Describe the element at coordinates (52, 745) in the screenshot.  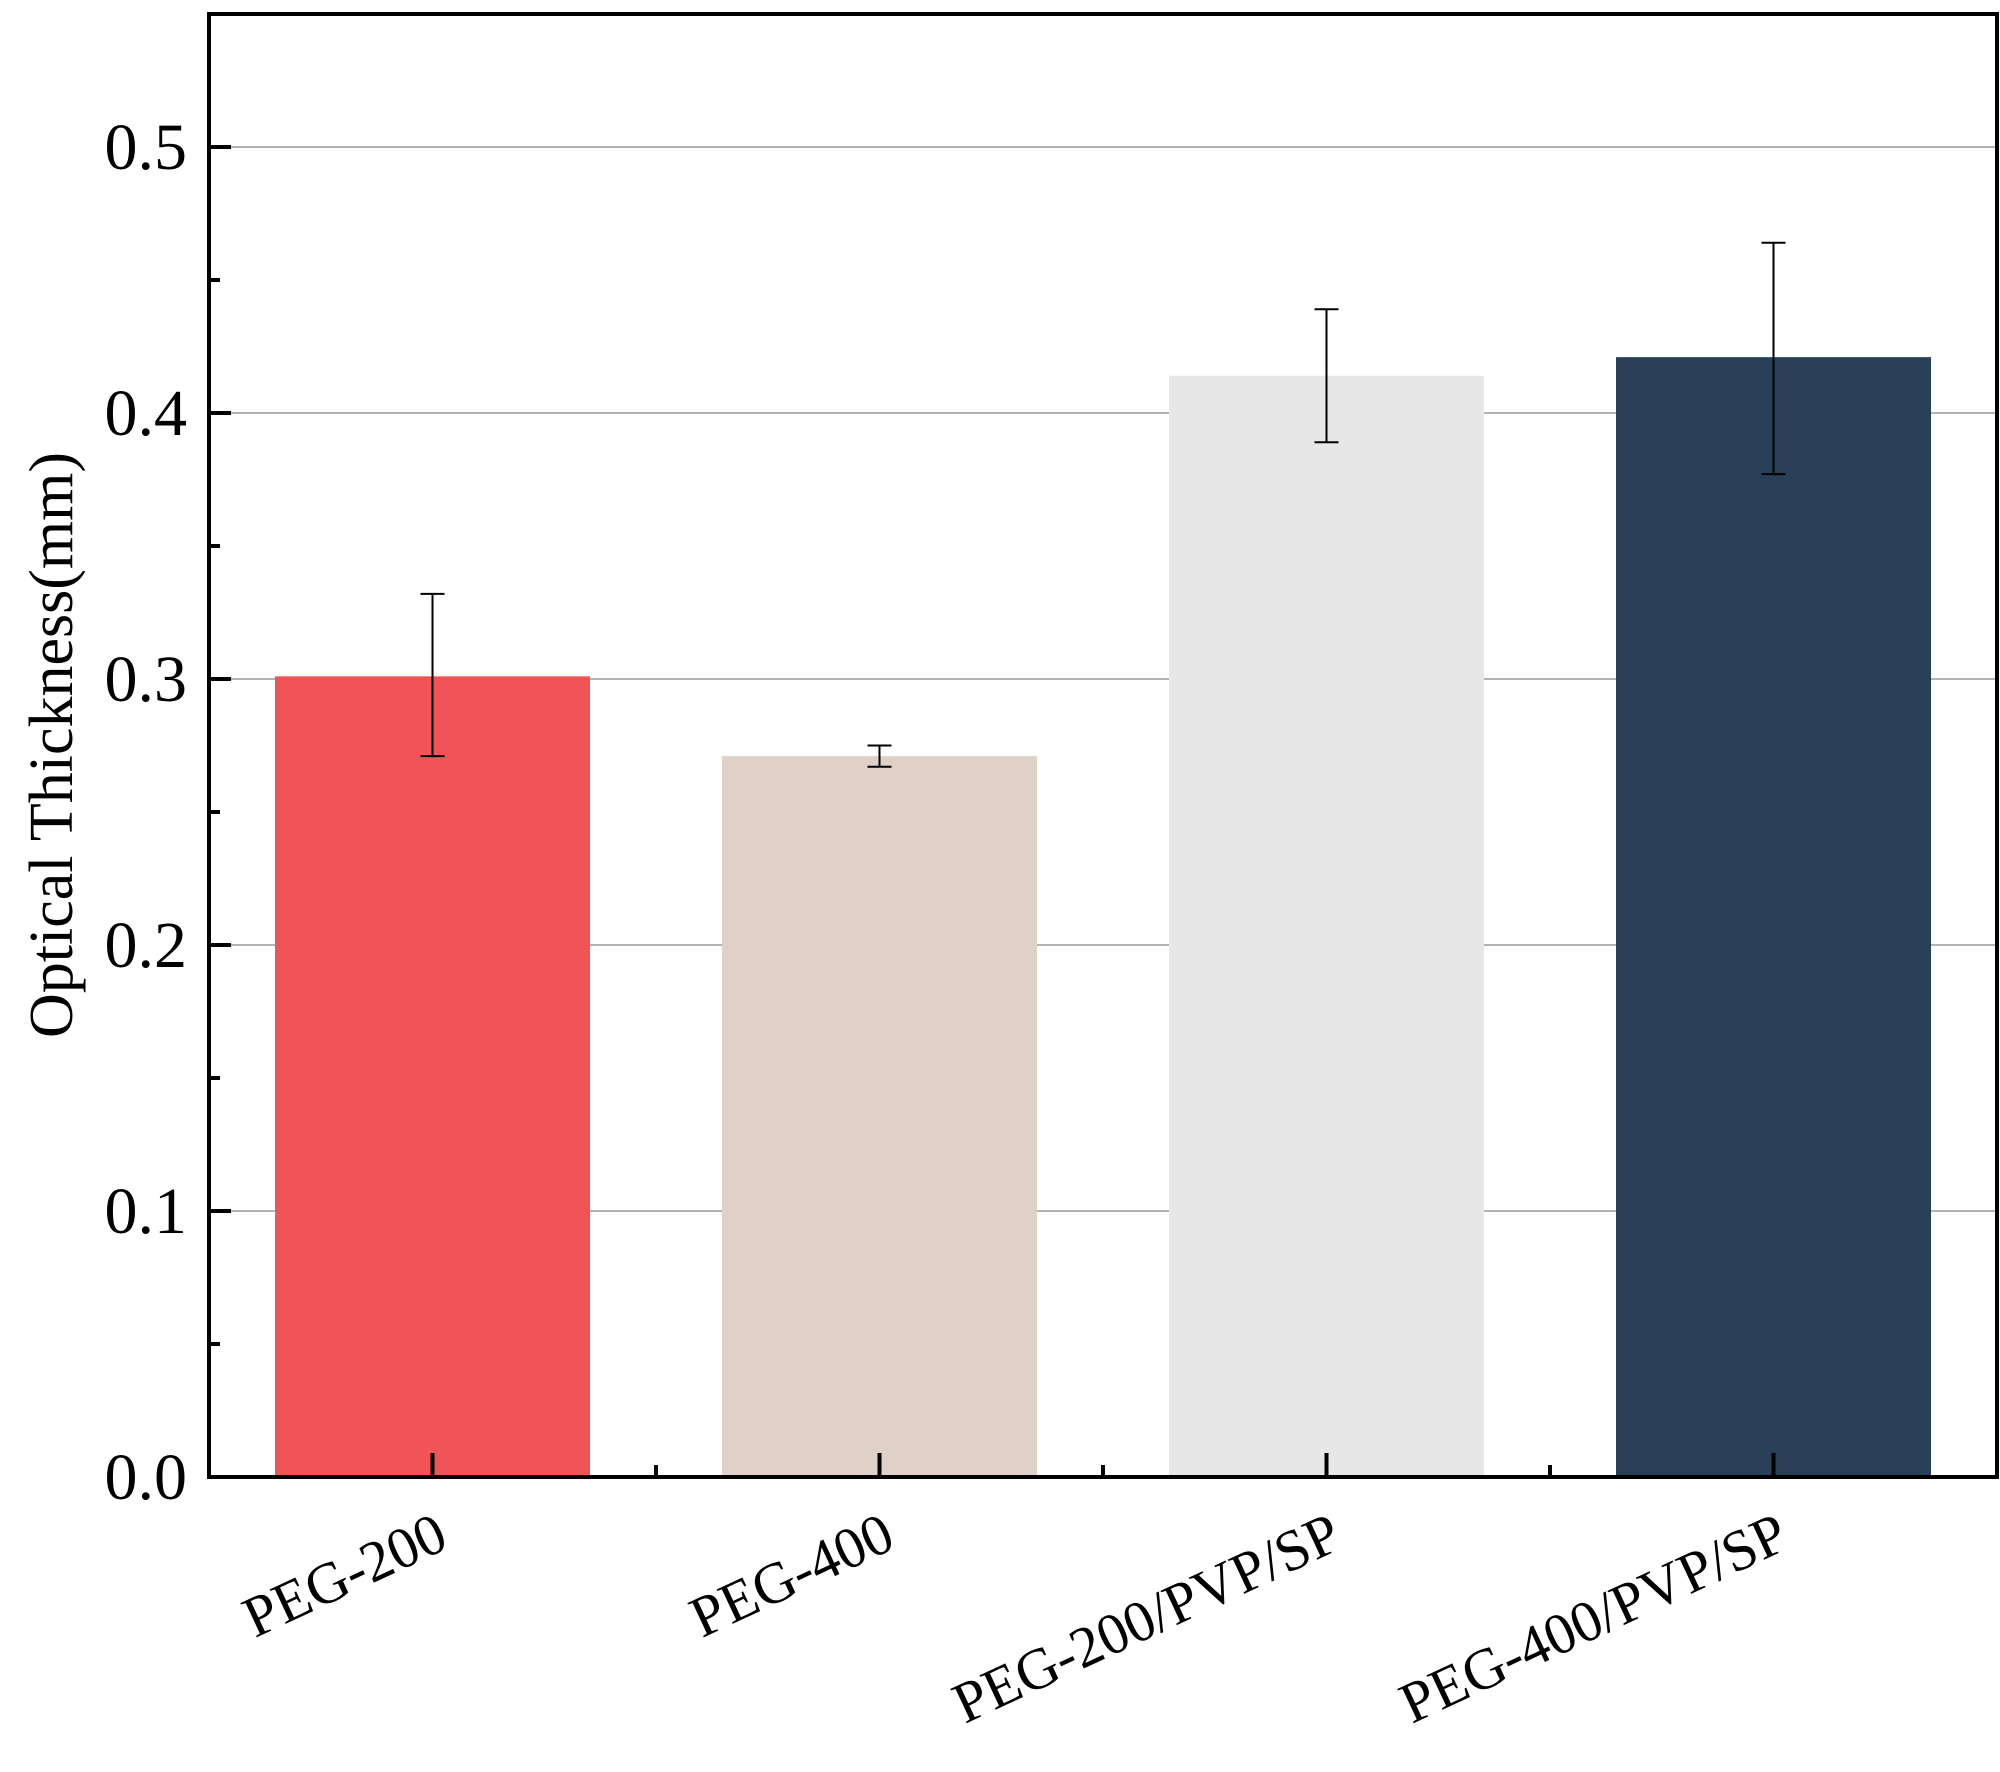
I see `y-axis-title: Optical Thickness(mm)` at that location.